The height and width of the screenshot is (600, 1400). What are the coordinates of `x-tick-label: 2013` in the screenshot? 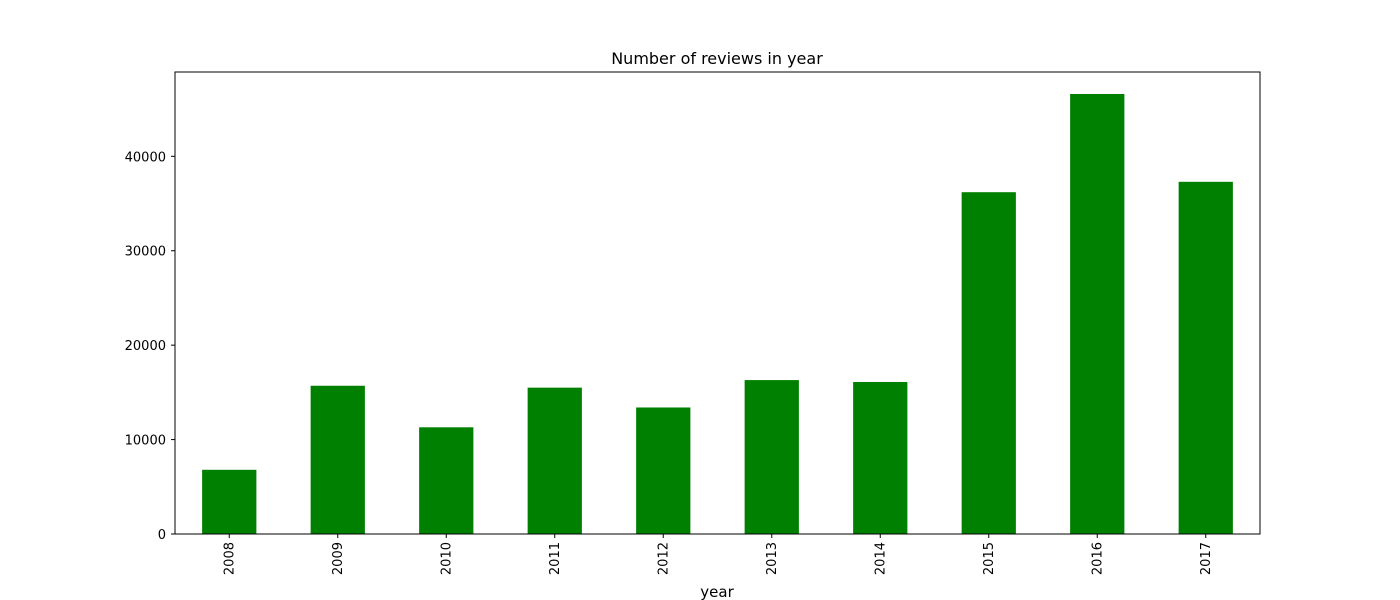 It's located at (772, 558).